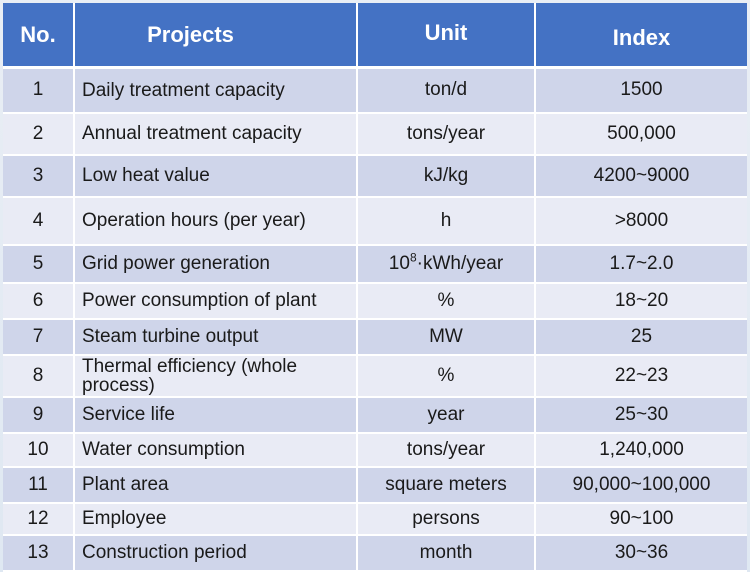 This screenshot has width=750, height=572. I want to click on row-unit: ton/d, so click(446, 90).